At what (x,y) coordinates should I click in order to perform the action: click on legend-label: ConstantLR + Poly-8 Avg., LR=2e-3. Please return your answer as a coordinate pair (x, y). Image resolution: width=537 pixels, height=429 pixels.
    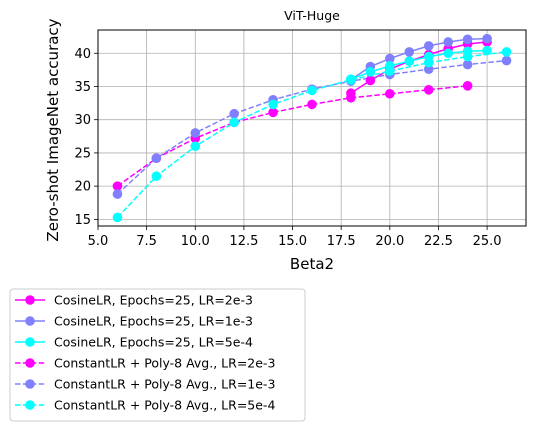
    Looking at the image, I should click on (164, 363).